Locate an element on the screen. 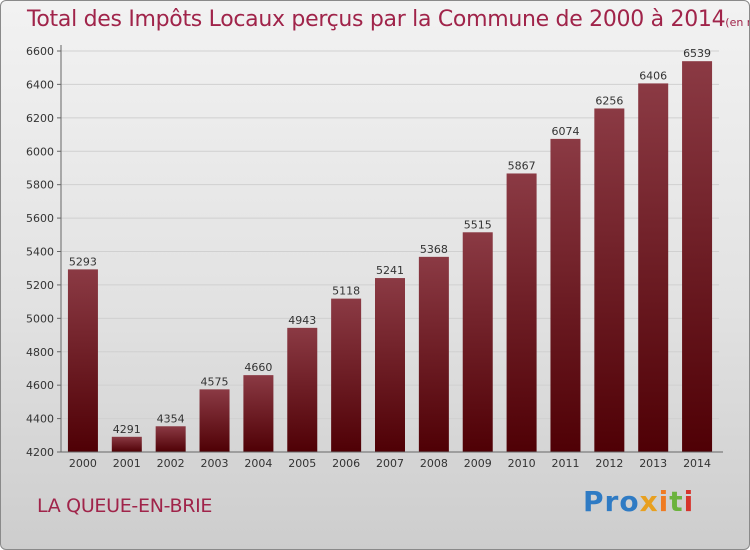  bar-2013 is located at coordinates (653, 267).